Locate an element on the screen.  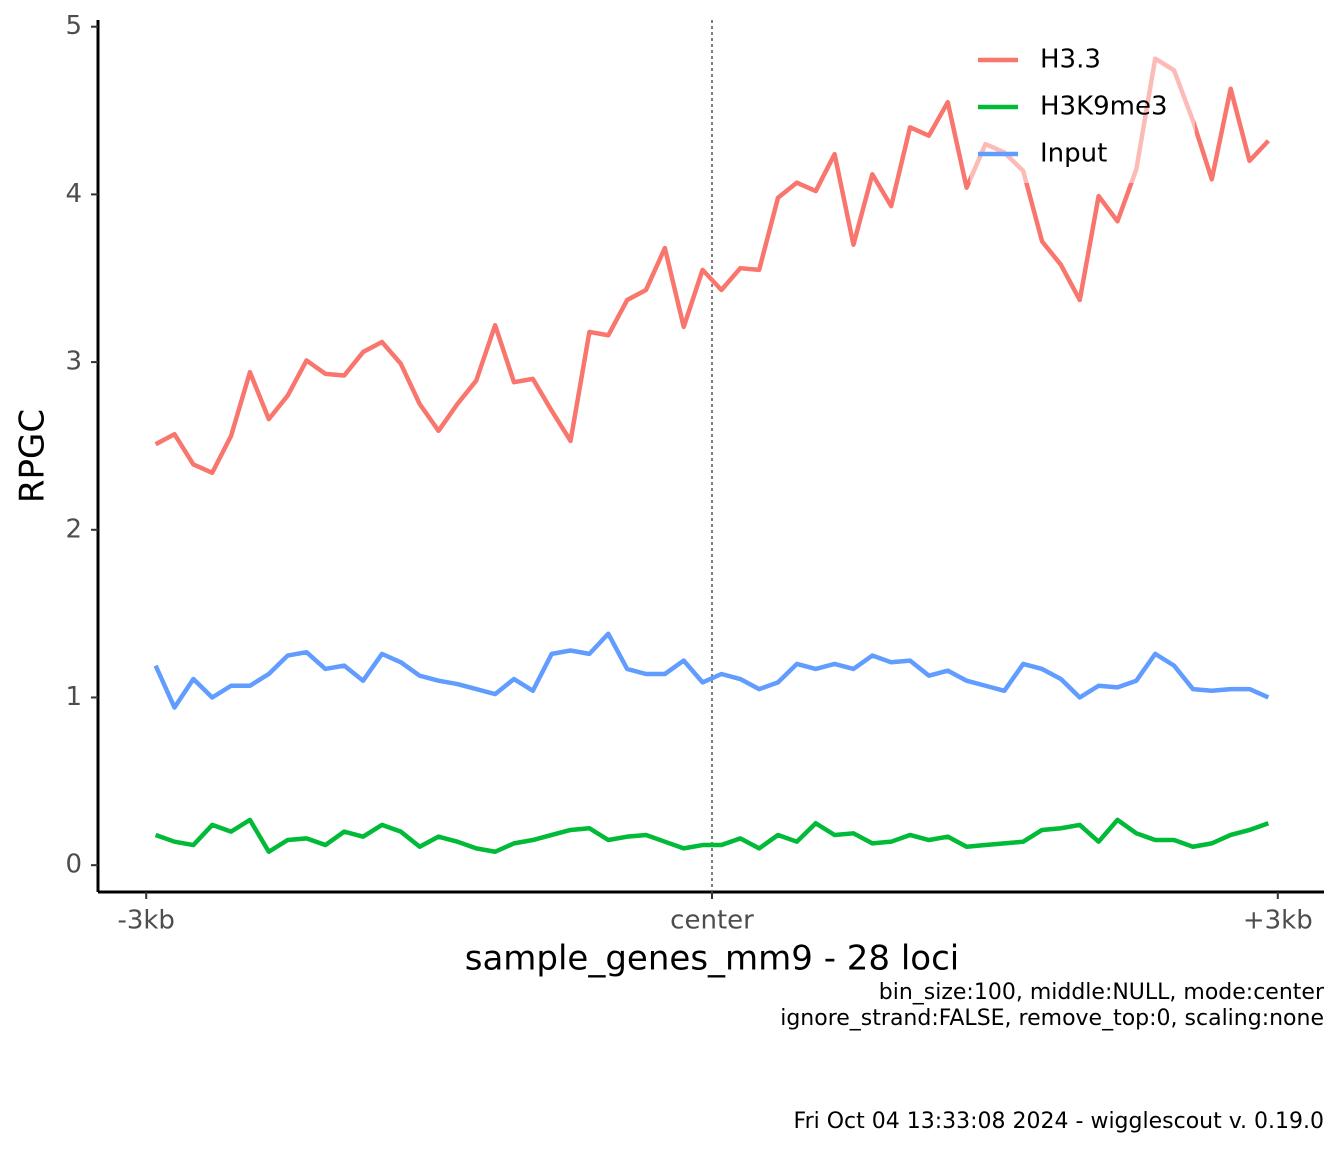
y-tick-label: 4 is located at coordinates (73, 194).